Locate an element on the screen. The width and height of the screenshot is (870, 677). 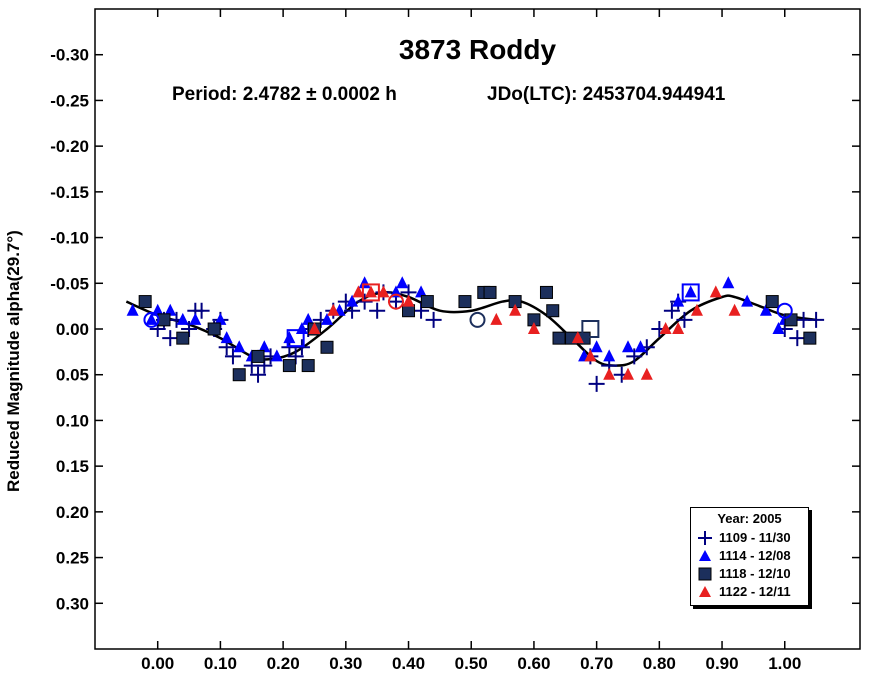
legend-item-3: 1122 - 12/11 is located at coordinates (751, 592).